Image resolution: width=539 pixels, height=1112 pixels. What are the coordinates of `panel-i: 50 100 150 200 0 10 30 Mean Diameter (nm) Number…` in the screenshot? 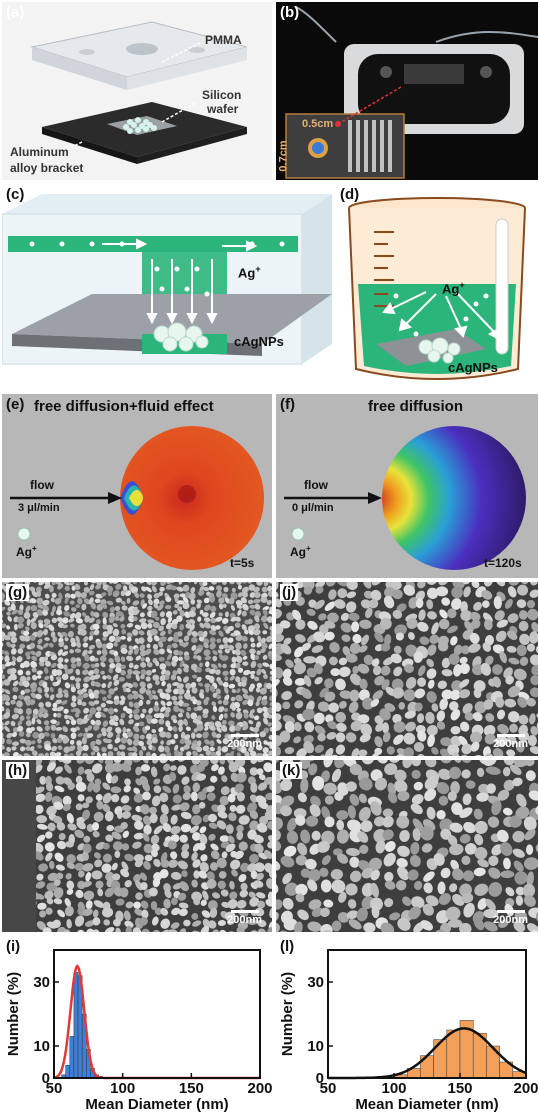 It's located at (137, 1024).